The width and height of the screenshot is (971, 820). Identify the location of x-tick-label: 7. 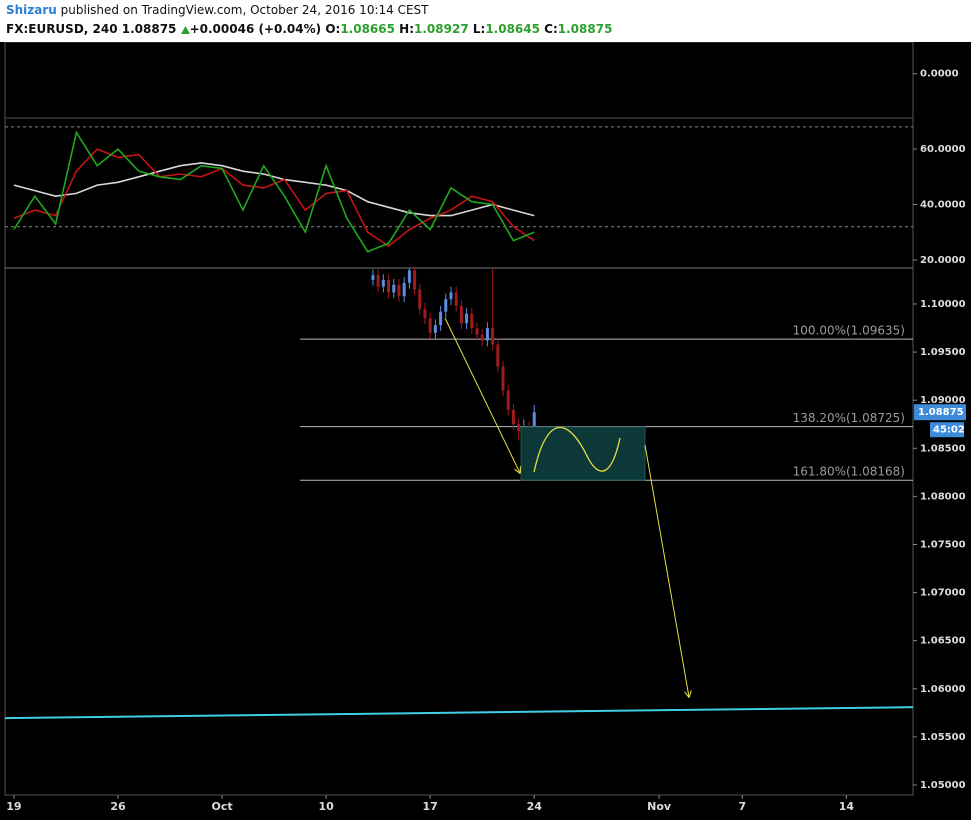
(743, 806).